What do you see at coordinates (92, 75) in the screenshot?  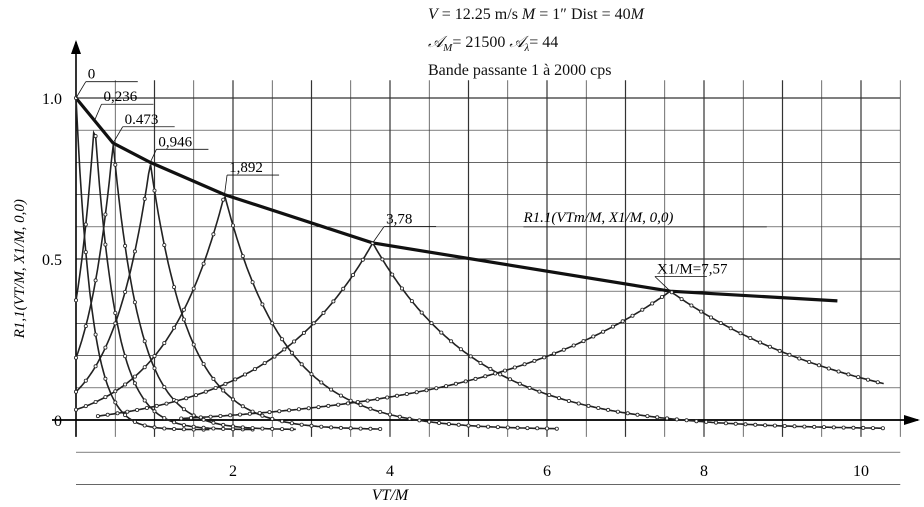 I see `peak-label: 0` at bounding box center [92, 75].